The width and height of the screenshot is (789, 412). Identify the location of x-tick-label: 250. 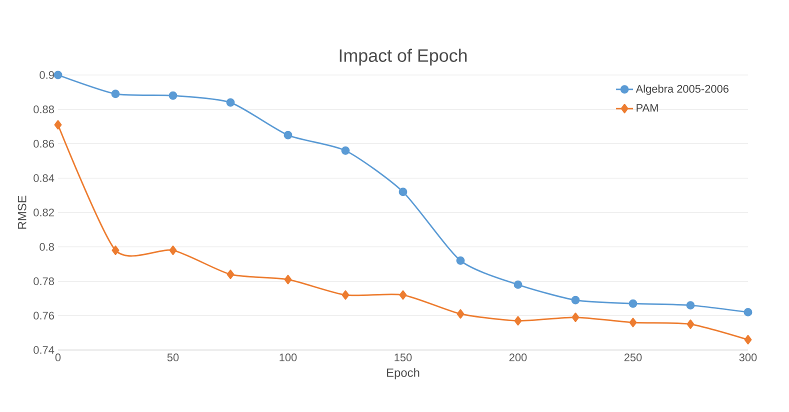
(633, 358).